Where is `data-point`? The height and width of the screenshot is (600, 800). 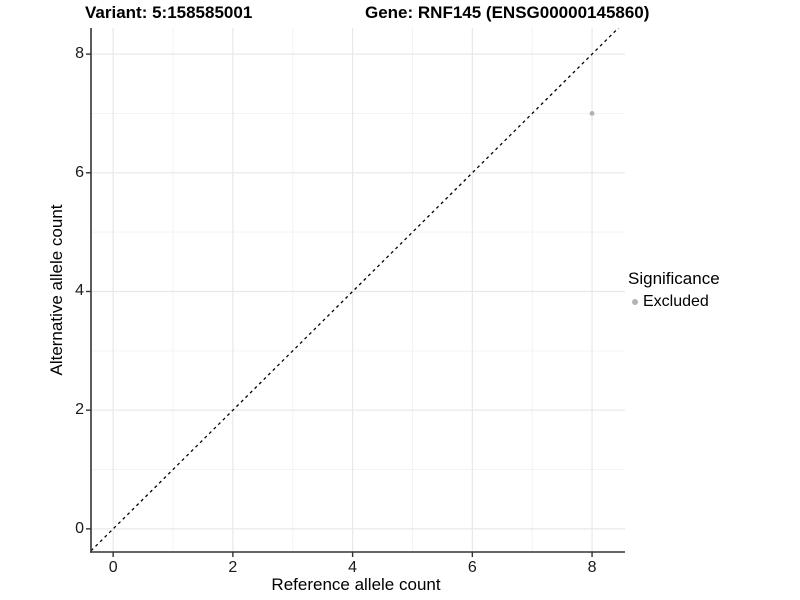
data-point is located at coordinates (592, 113).